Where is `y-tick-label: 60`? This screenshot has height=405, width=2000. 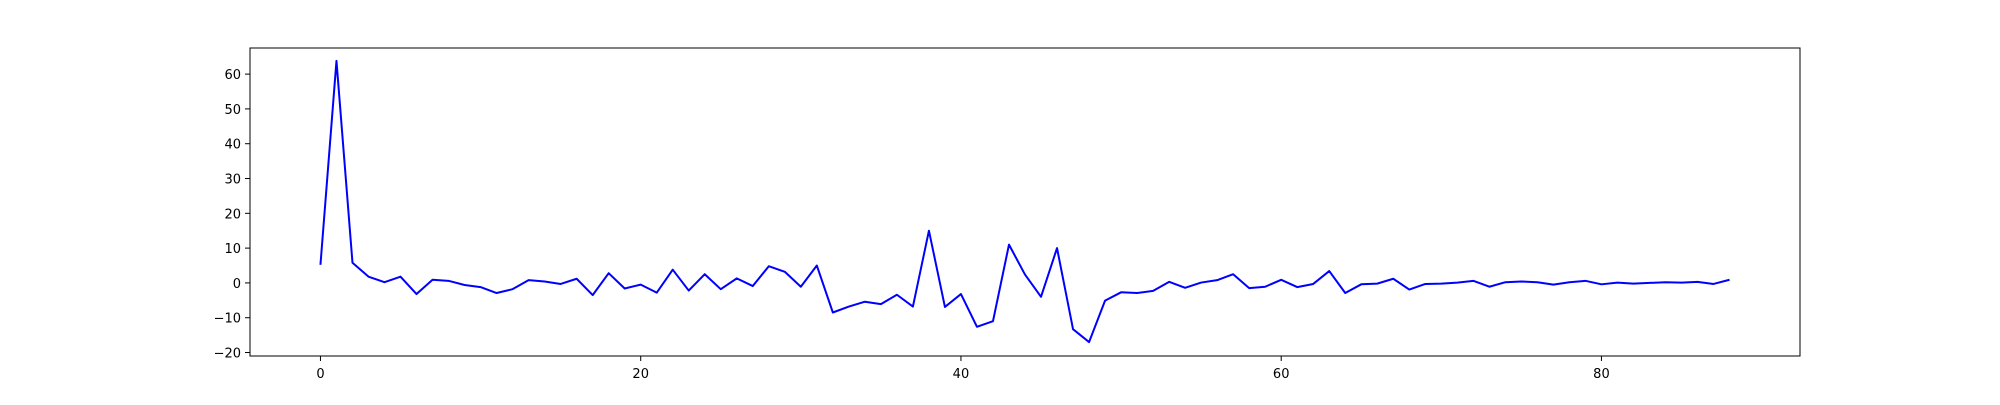
y-tick-label: 60 is located at coordinates (232, 75).